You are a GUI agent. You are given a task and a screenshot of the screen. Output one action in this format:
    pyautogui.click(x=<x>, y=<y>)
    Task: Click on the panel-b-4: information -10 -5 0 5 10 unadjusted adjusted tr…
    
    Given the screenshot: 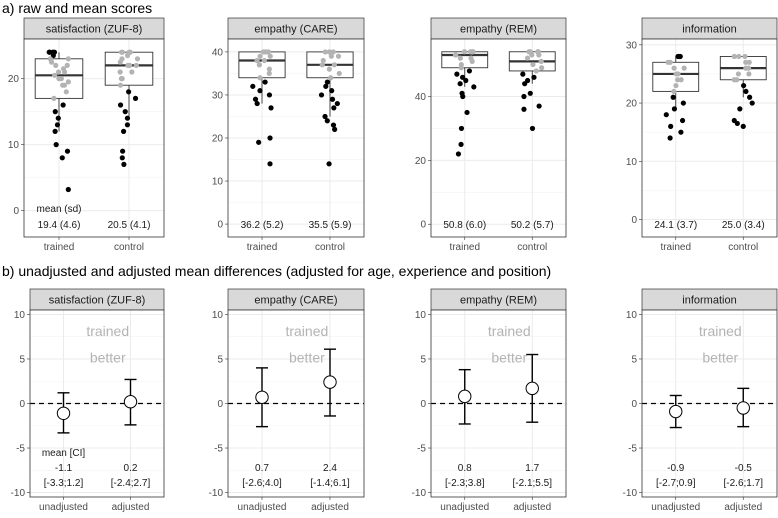 What is the action you would take?
    pyautogui.click(x=700, y=400)
    